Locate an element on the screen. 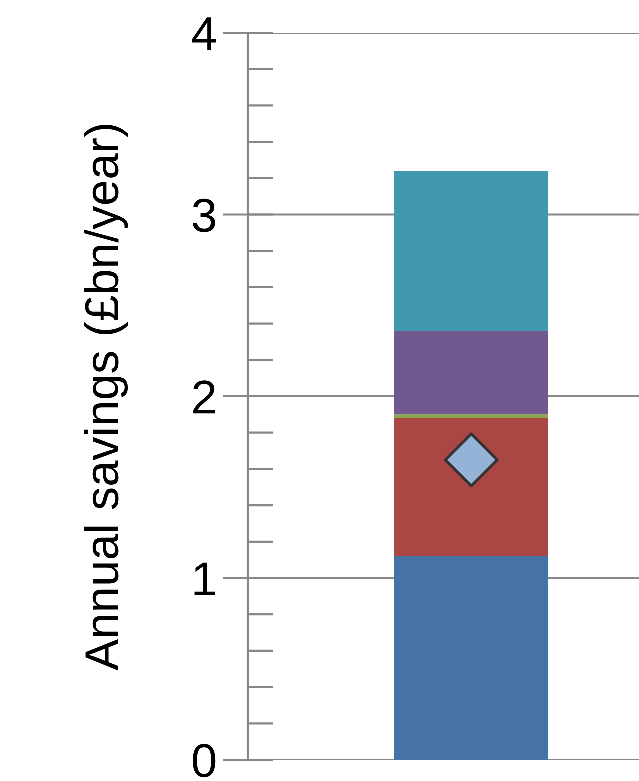 The image size is (639, 781). y-tick-label: 0 is located at coordinates (204, 761).